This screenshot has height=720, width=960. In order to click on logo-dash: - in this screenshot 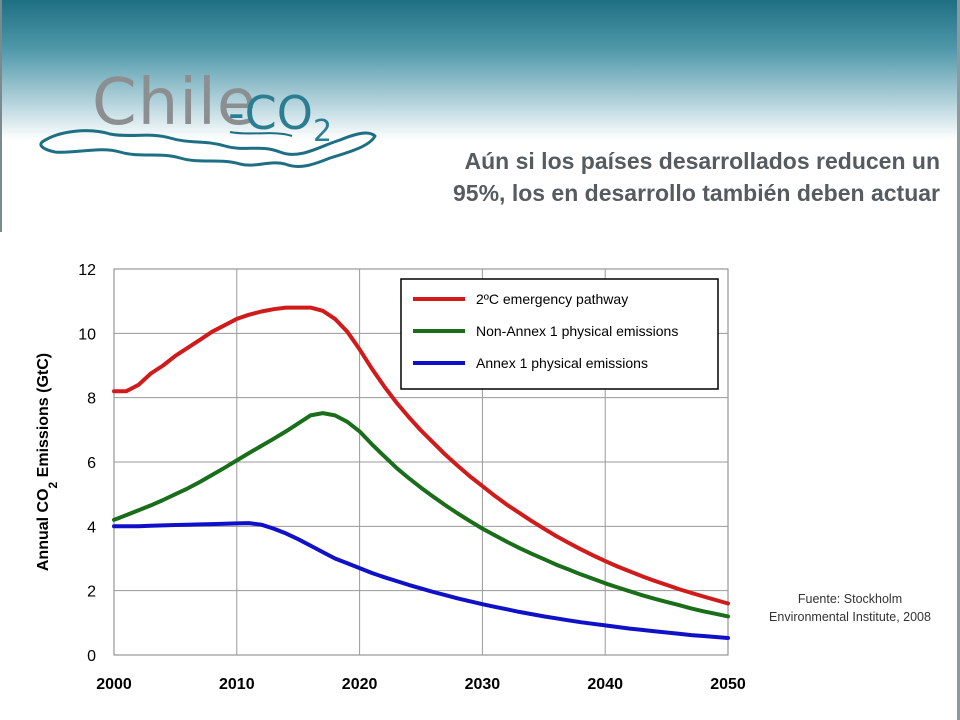, I will do `click(236, 113)`.